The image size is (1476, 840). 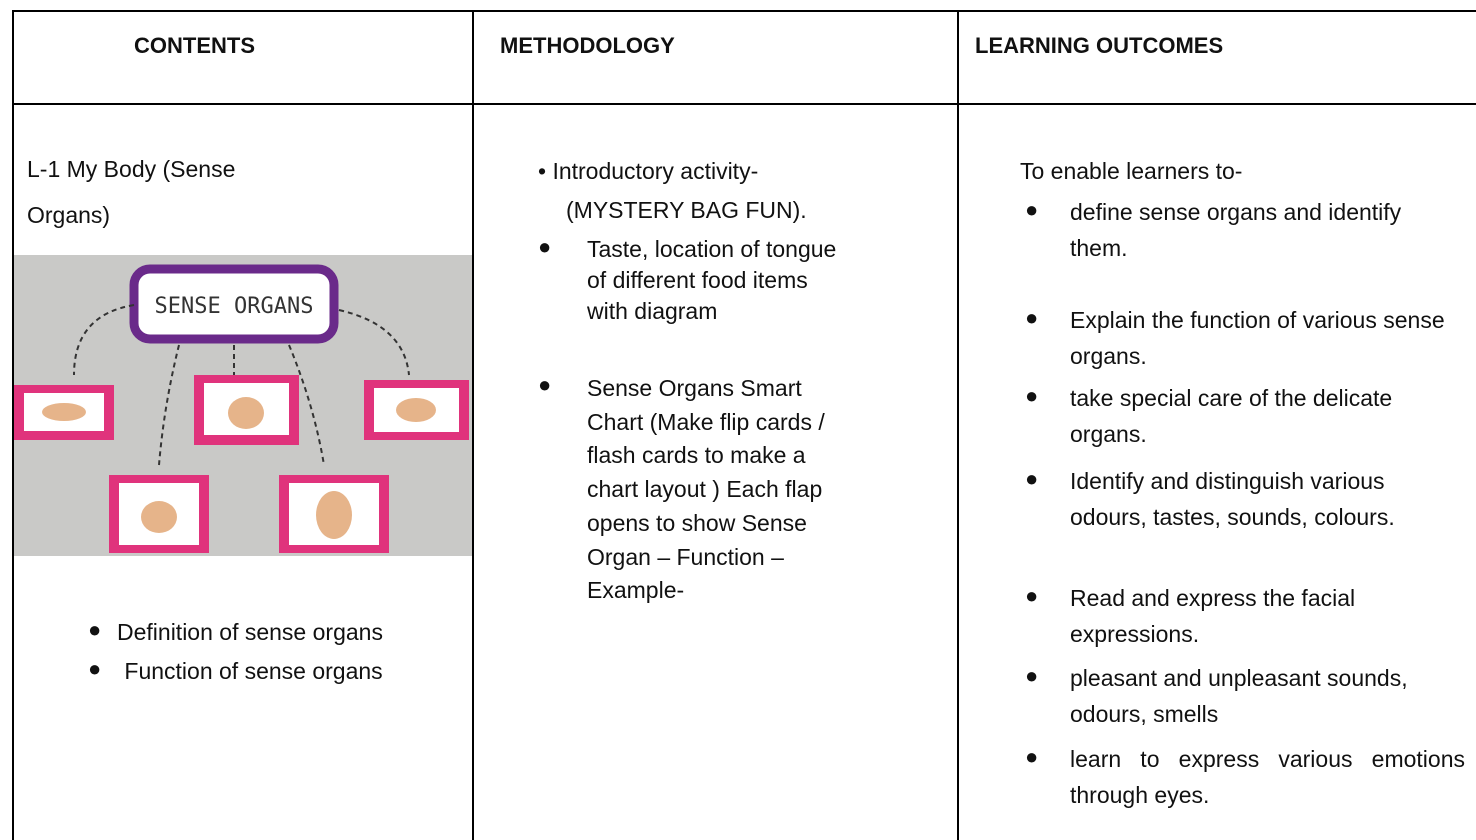 What do you see at coordinates (69, 215) in the screenshot?
I see `lesson-title: Organs)` at bounding box center [69, 215].